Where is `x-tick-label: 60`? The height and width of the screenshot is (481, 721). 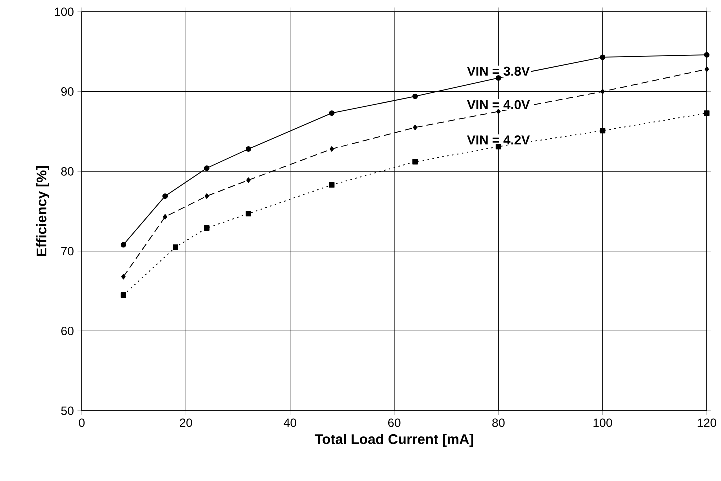
x-tick-label: 60 is located at coordinates (394, 423).